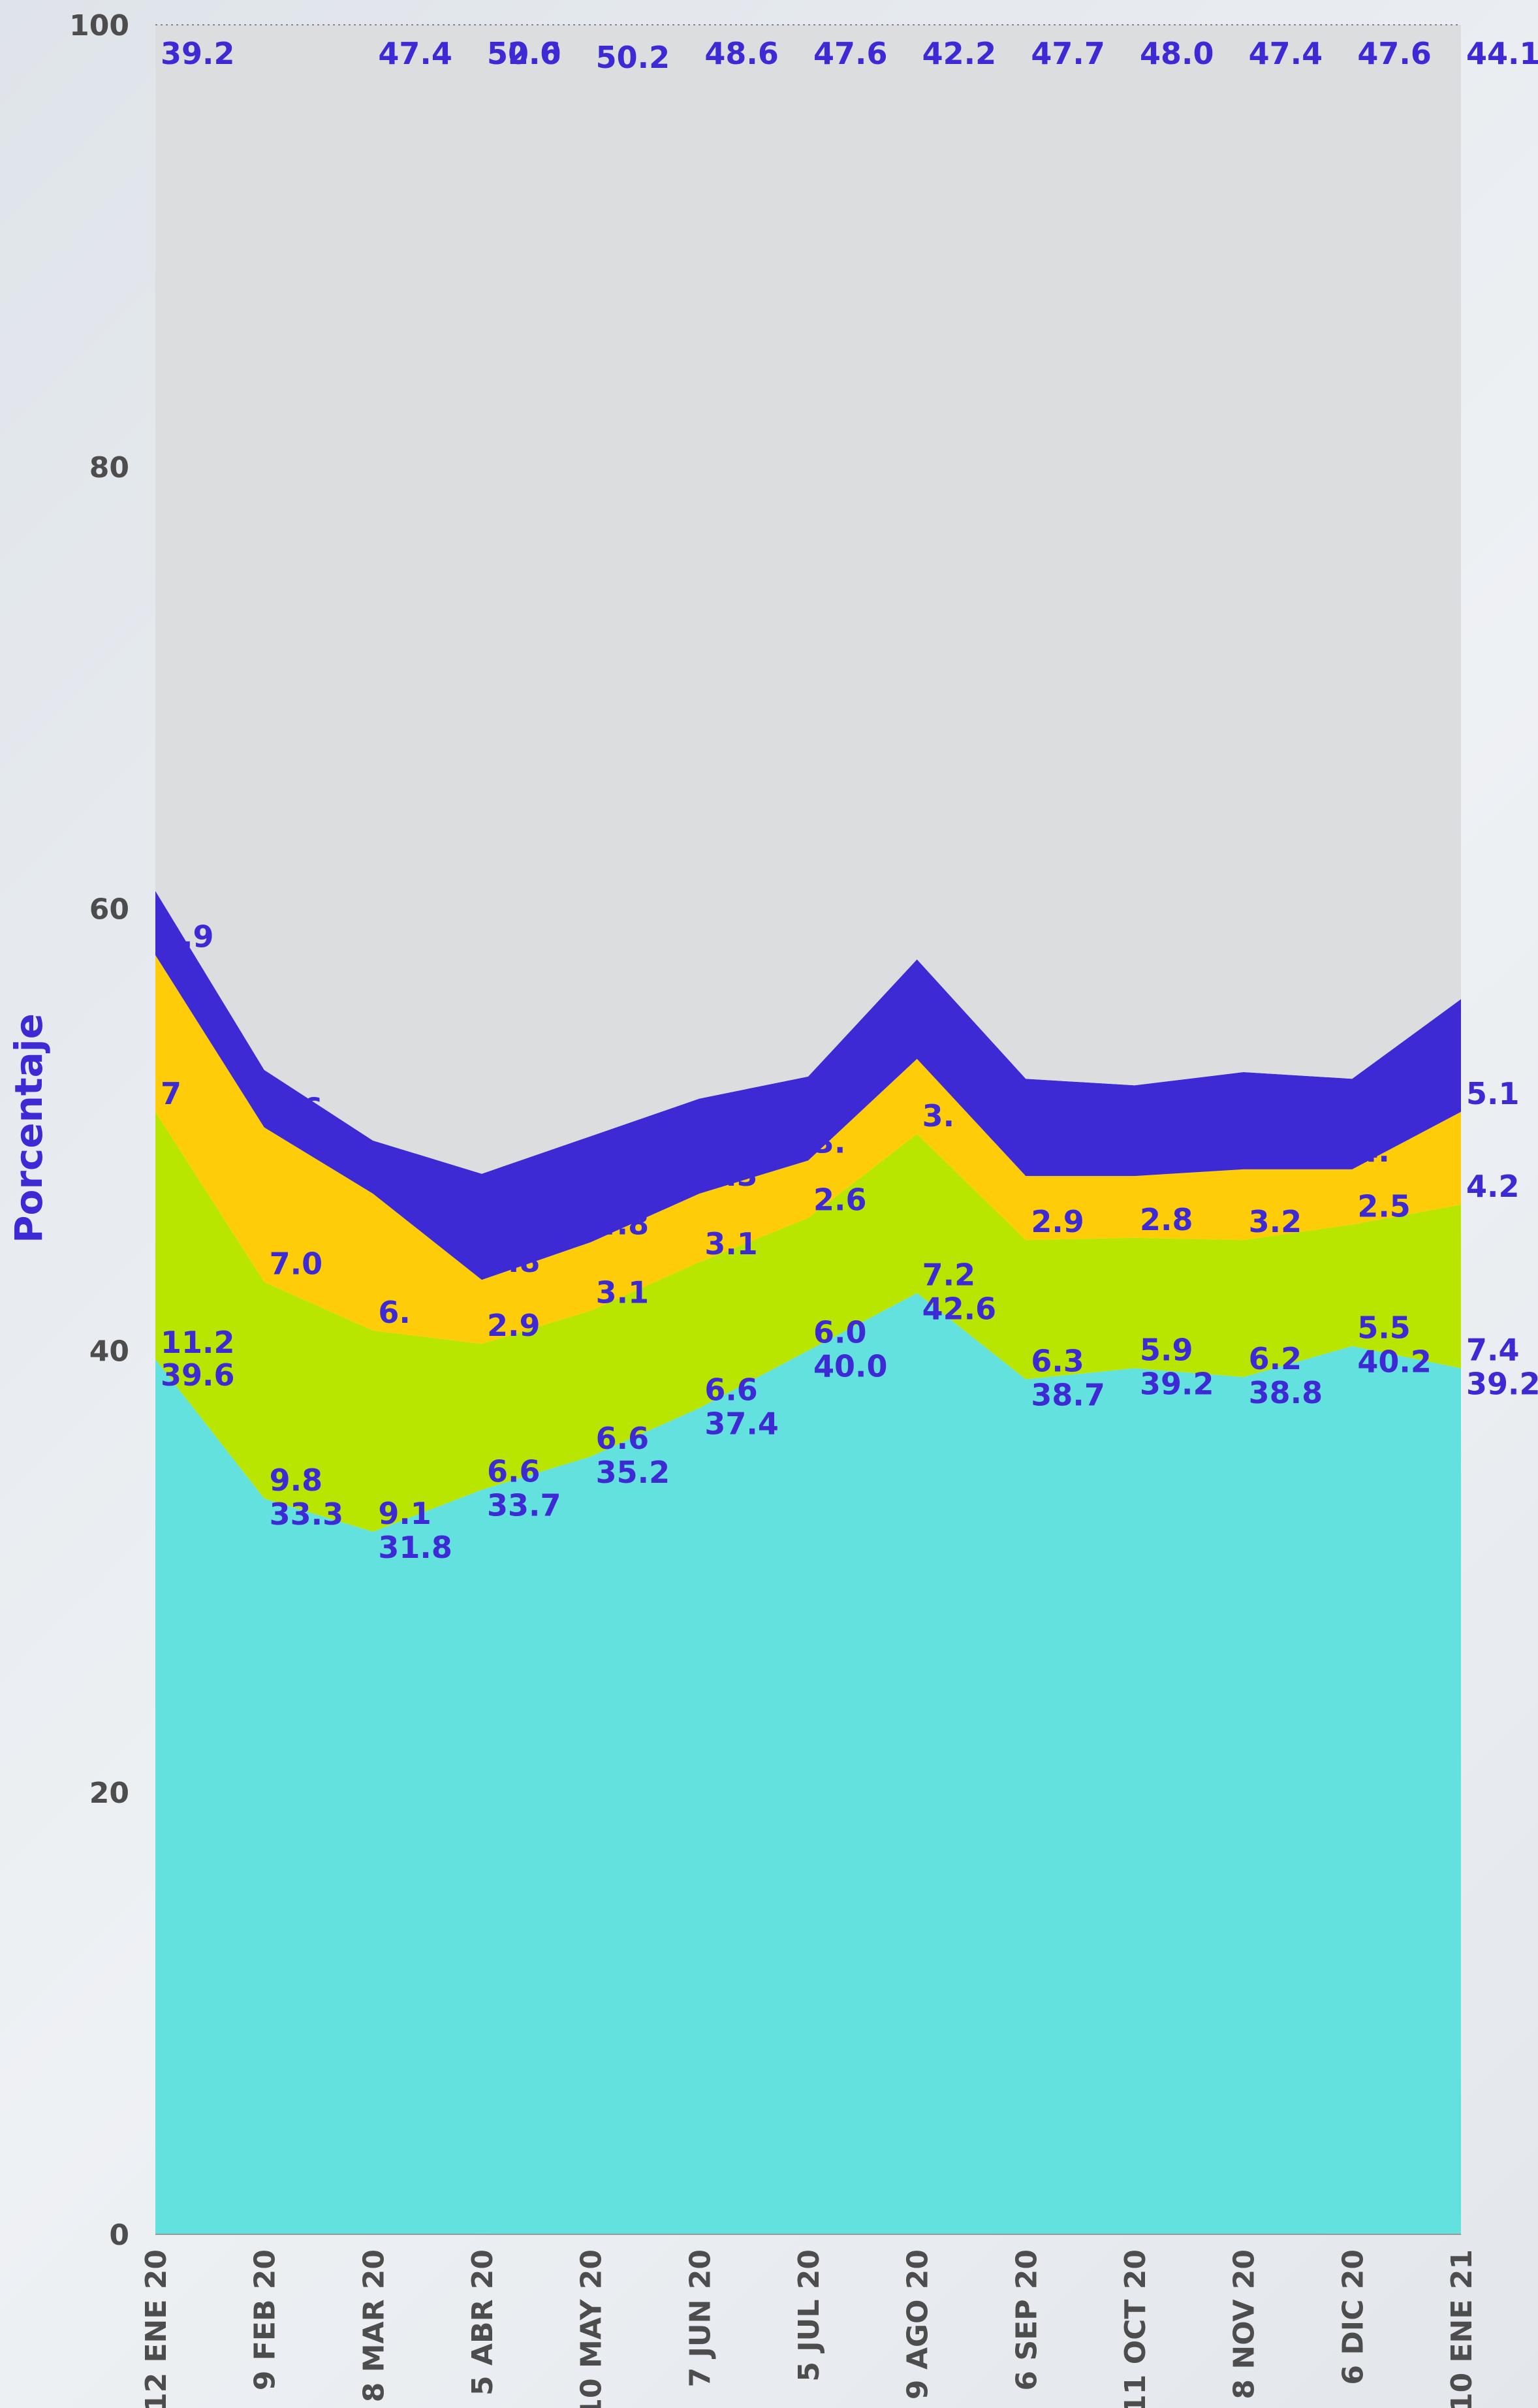 The image size is (1538, 2408). Describe the element at coordinates (633, 57) in the screenshot. I see `data-label-series-5: 50.2` at that location.